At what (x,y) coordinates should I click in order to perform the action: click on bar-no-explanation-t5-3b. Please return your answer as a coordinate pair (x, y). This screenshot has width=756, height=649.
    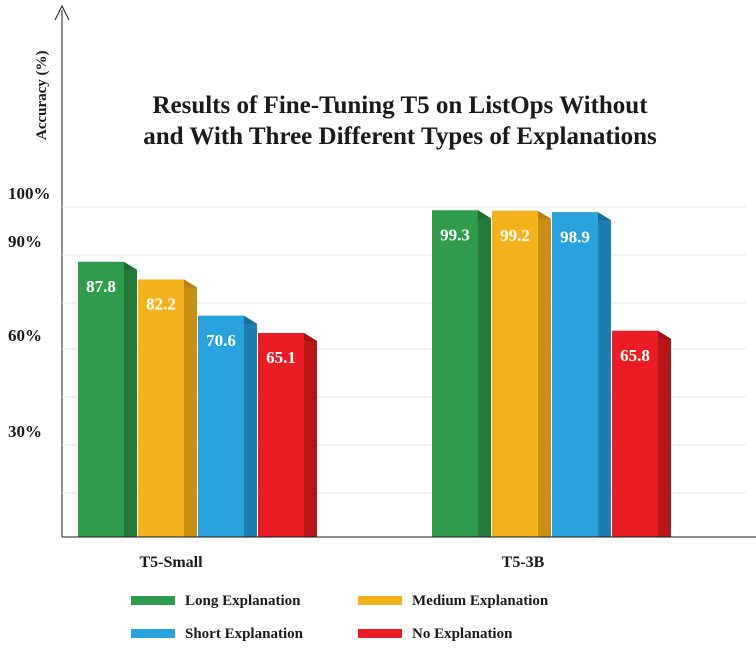
    Looking at the image, I should click on (641, 433).